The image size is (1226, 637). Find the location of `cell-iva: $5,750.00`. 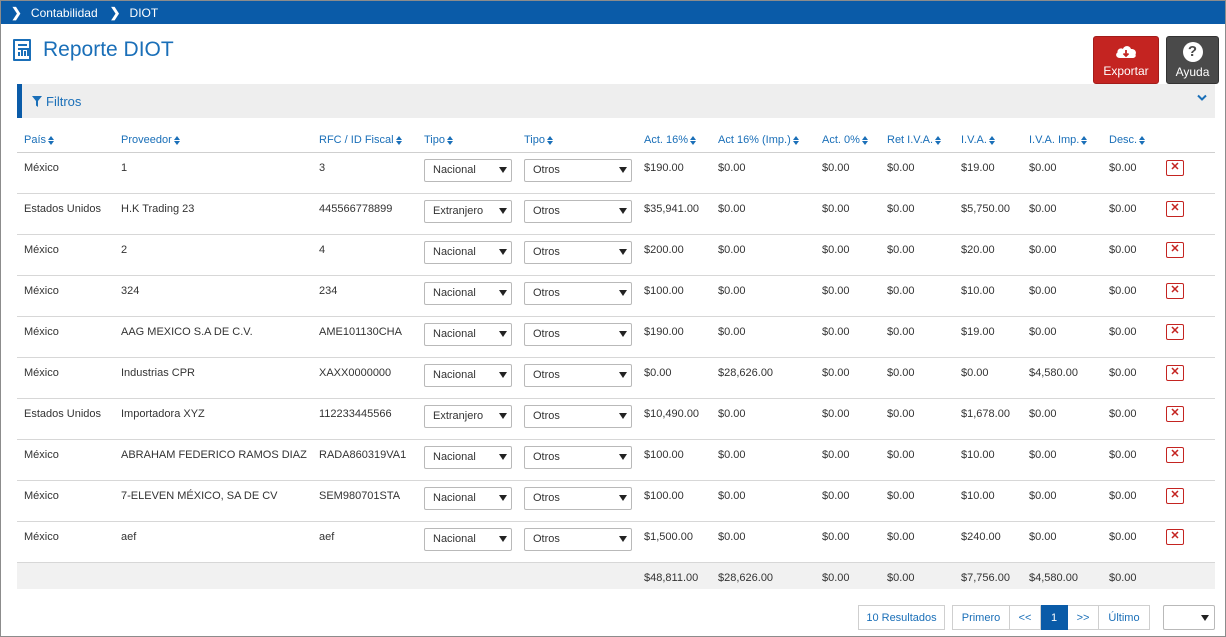

cell-iva: $5,750.00 is located at coordinates (988, 214).